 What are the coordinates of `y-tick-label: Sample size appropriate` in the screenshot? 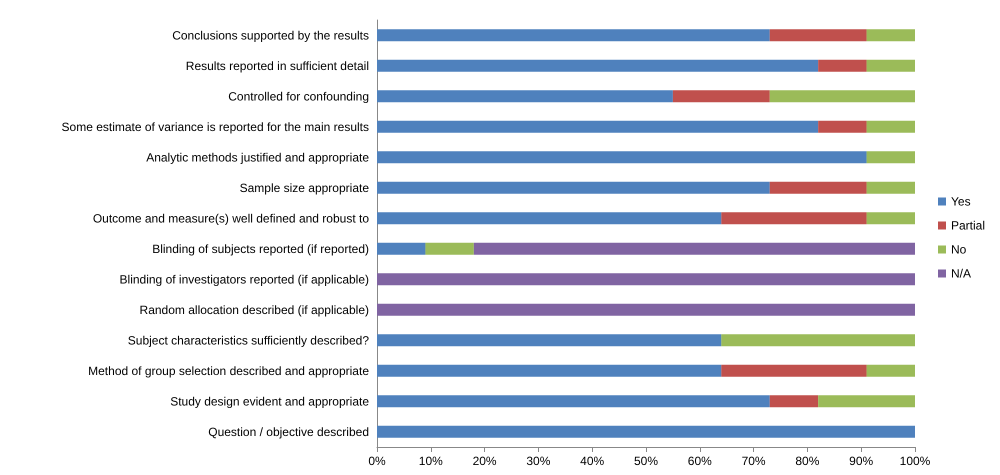 It's located at (305, 187).